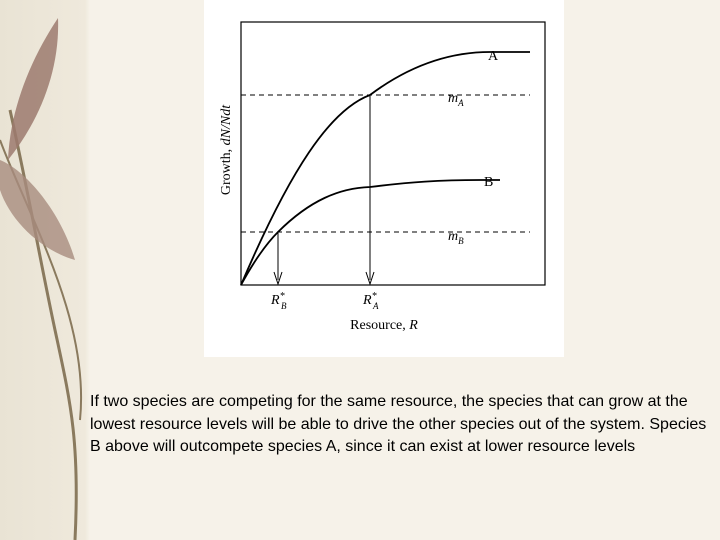  I want to click on threshold-subscript: B, so click(461, 241).